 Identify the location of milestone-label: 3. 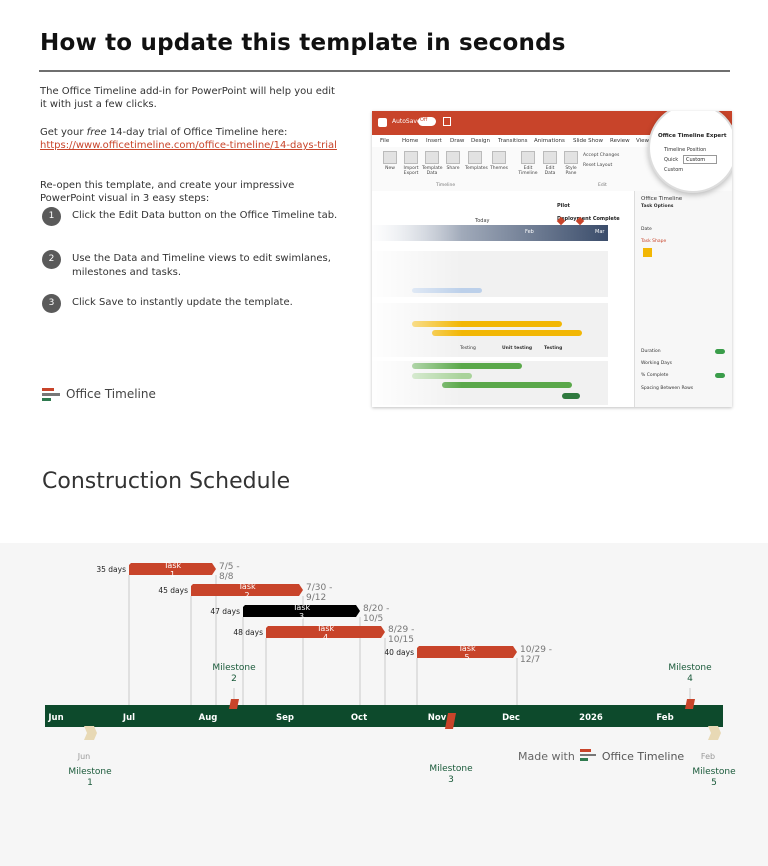
(451, 780).